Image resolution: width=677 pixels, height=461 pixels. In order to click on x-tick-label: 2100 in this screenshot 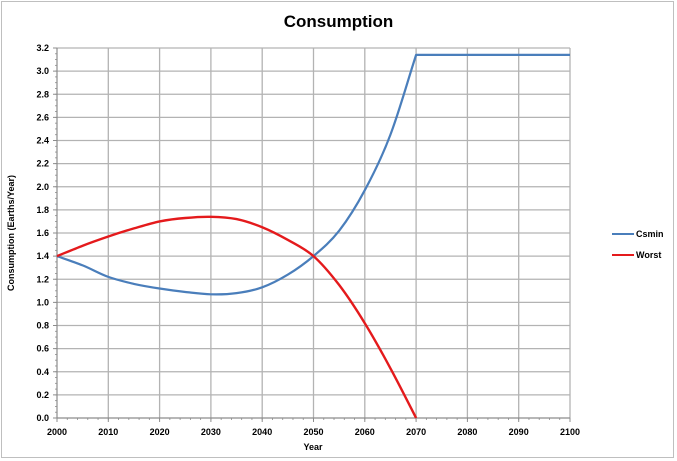, I will do `click(570, 432)`.